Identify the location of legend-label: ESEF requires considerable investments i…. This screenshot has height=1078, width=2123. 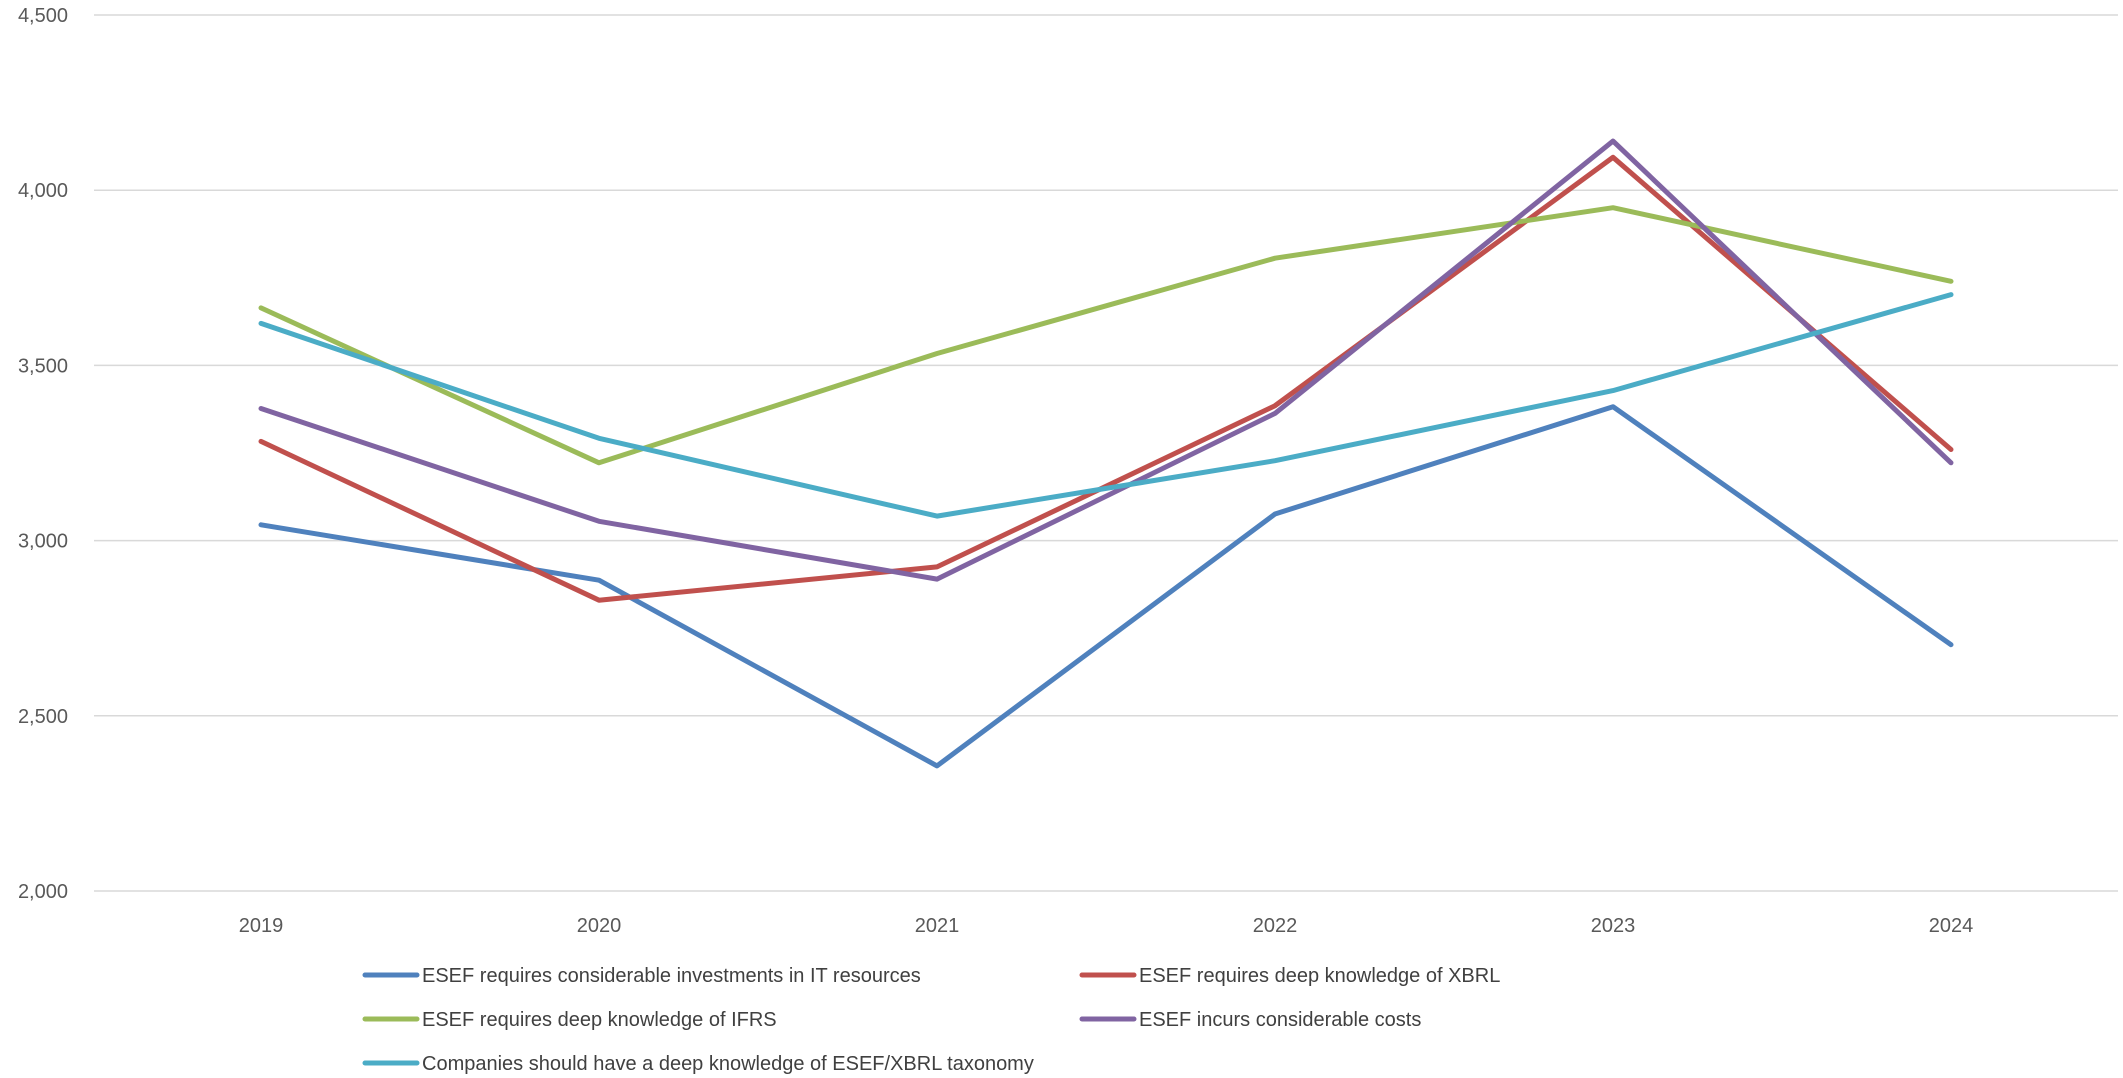
(671, 976).